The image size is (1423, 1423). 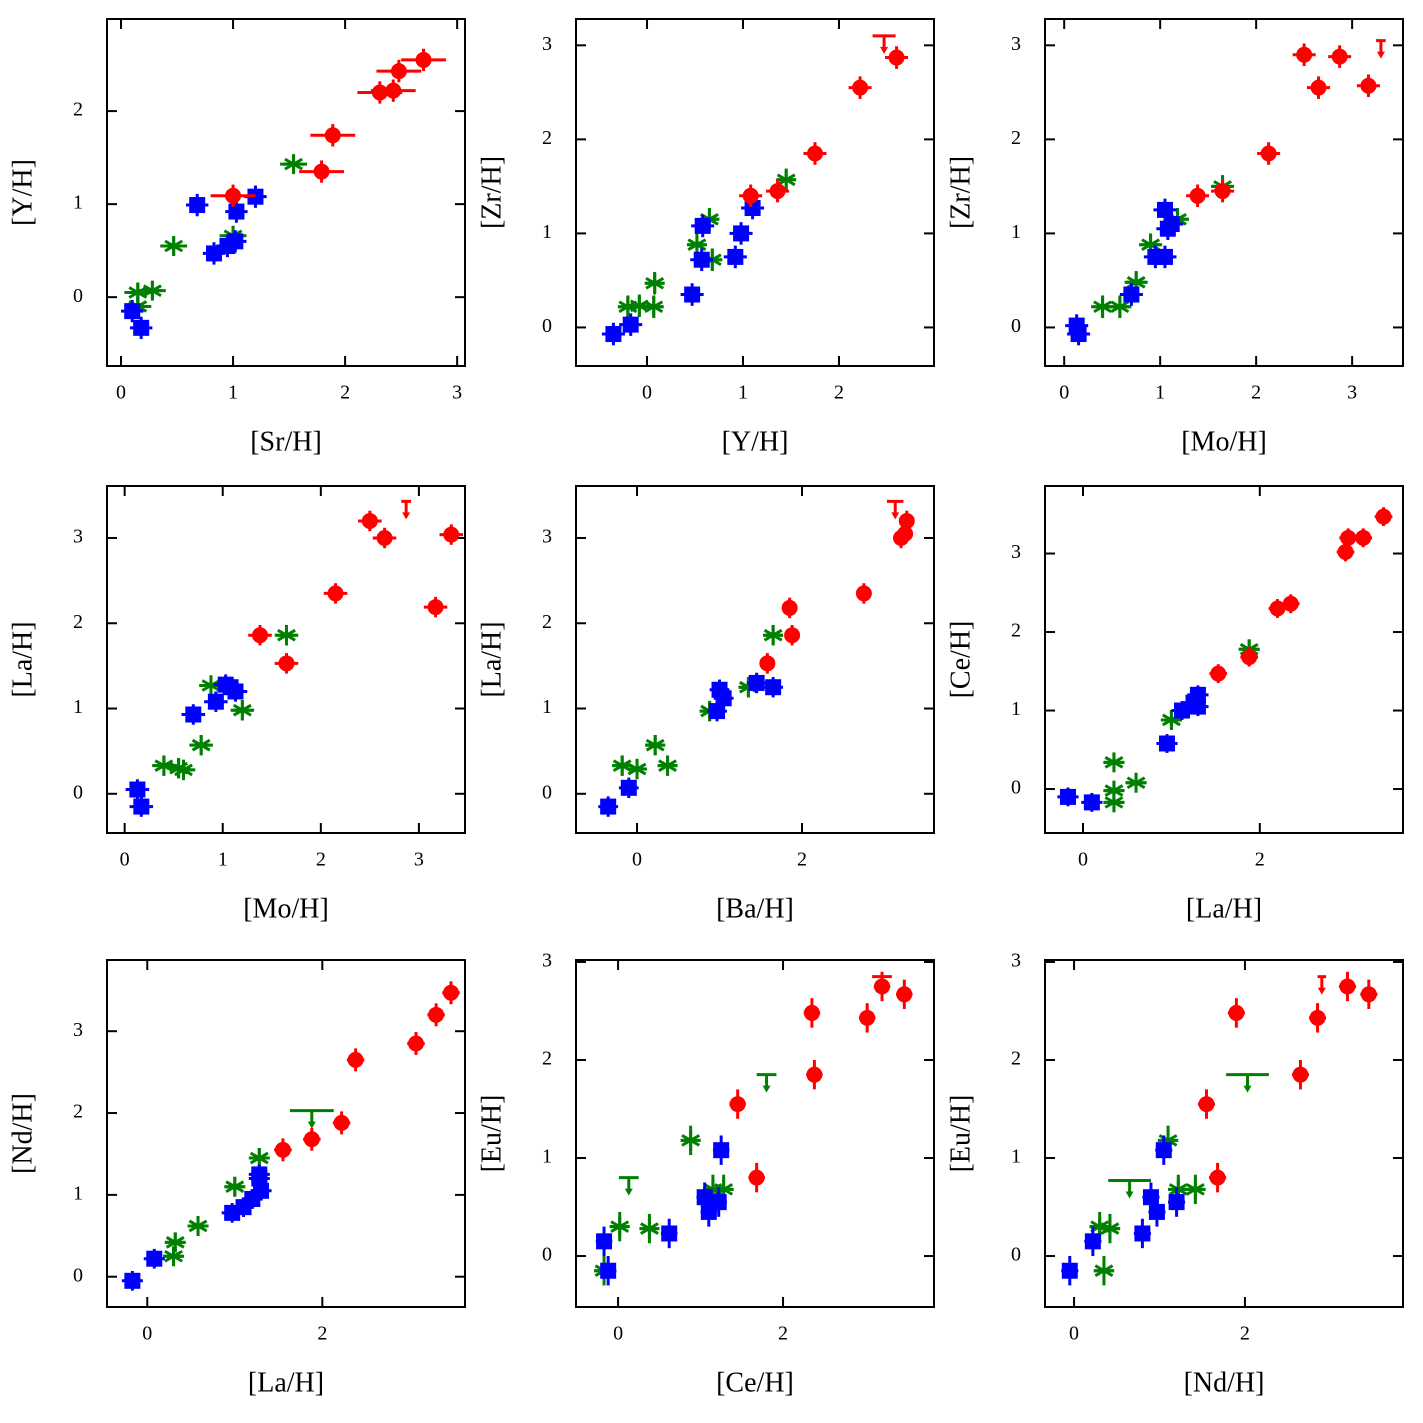 I want to click on y-axis-label: [Y/H], so click(x=22, y=192).